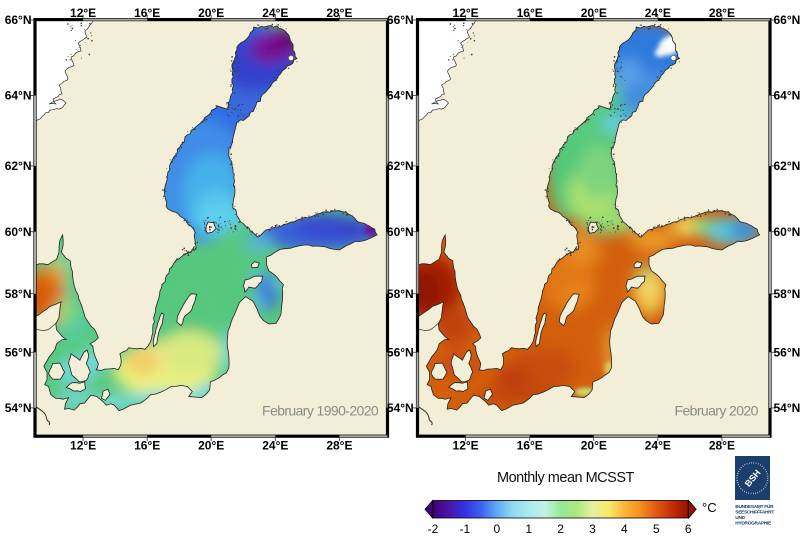 The width and height of the screenshot is (800, 539). What do you see at coordinates (688, 529) in the screenshot?
I see `svg-text: 6` at bounding box center [688, 529].